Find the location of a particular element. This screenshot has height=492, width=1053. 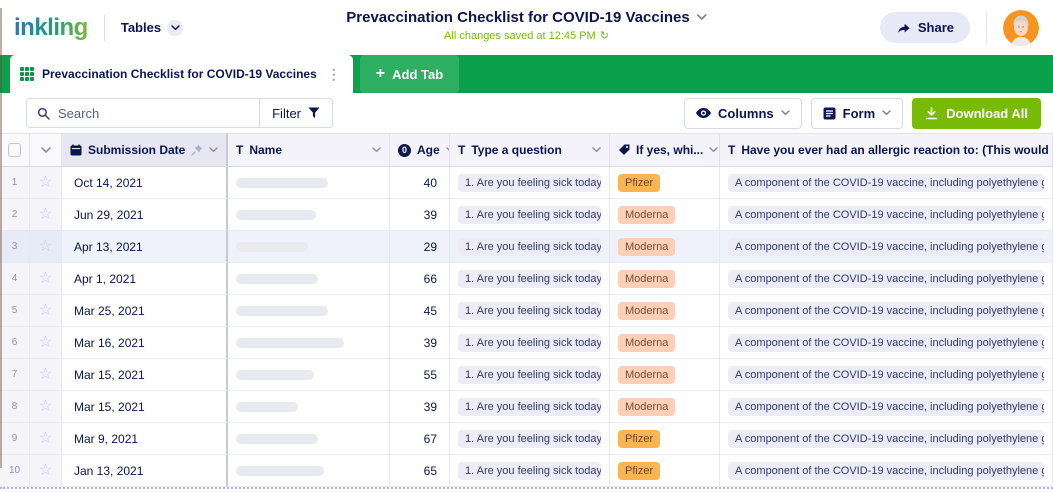

title-chevron-down-icon is located at coordinates (701, 17).